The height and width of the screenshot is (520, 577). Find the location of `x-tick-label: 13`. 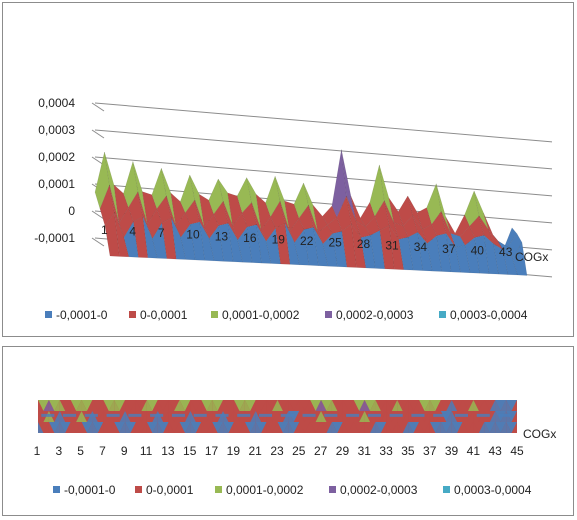

x-tick-label: 13 is located at coordinates (222, 236).